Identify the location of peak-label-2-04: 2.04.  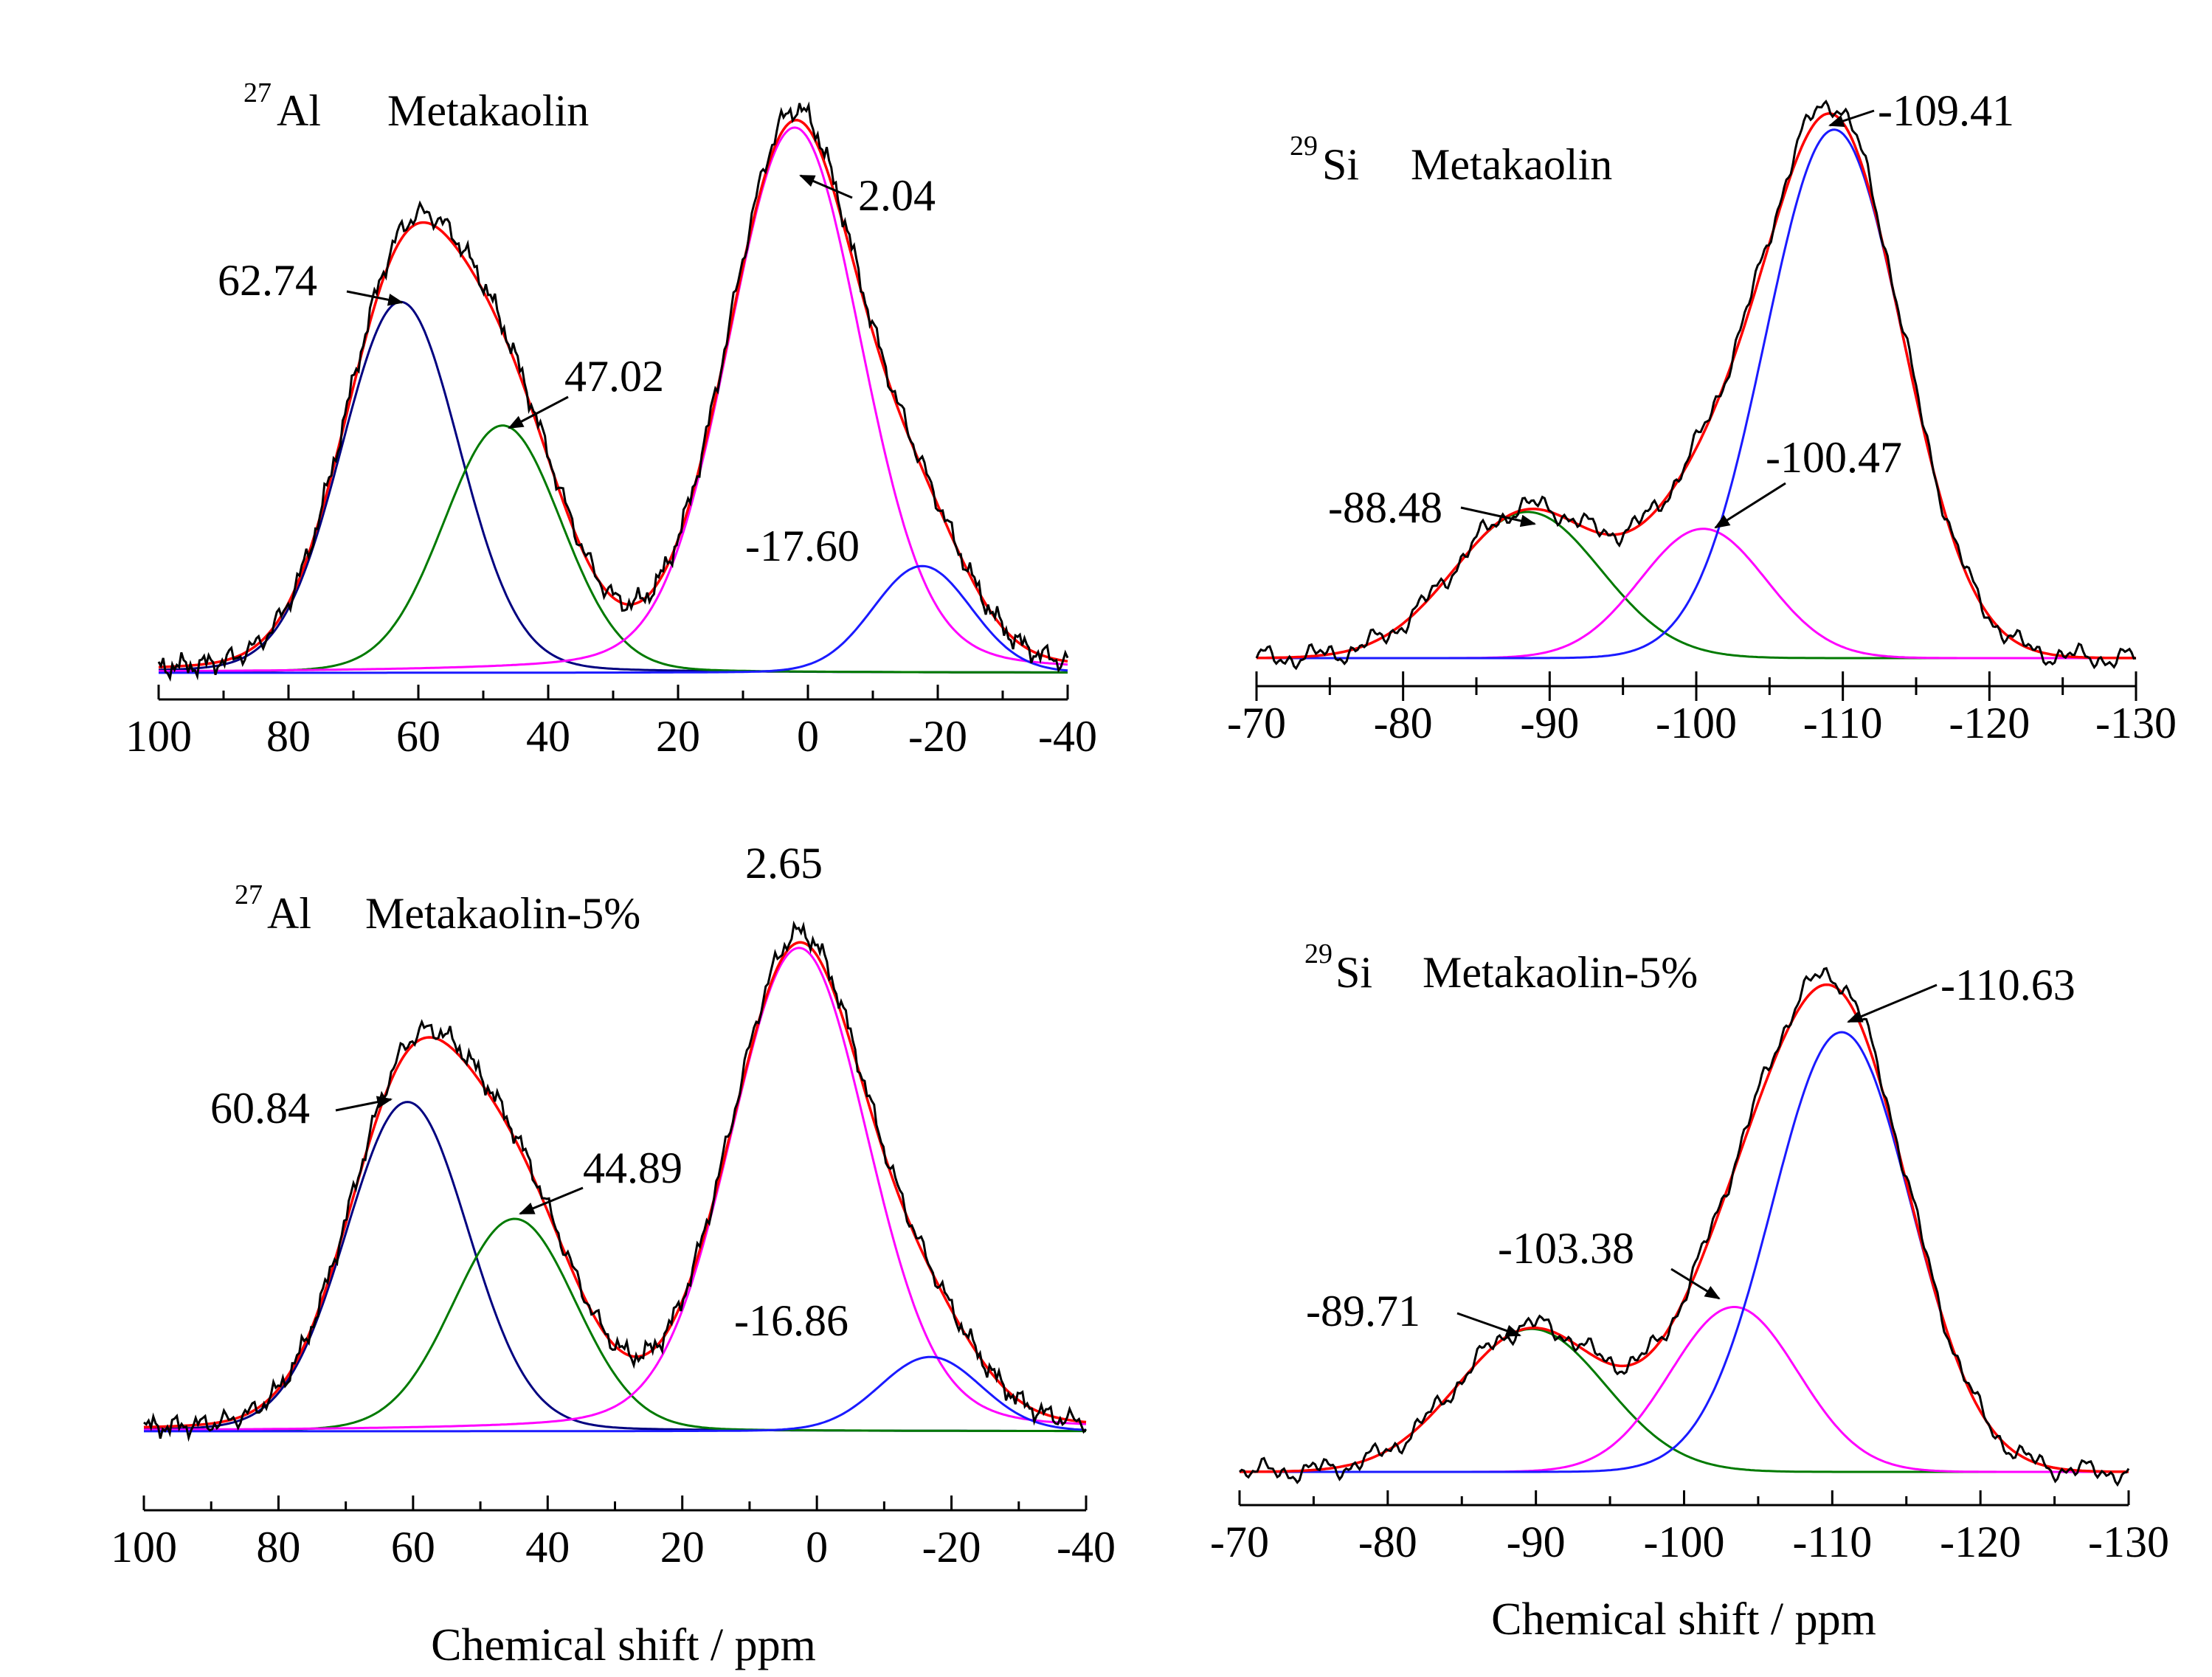
(897, 195).